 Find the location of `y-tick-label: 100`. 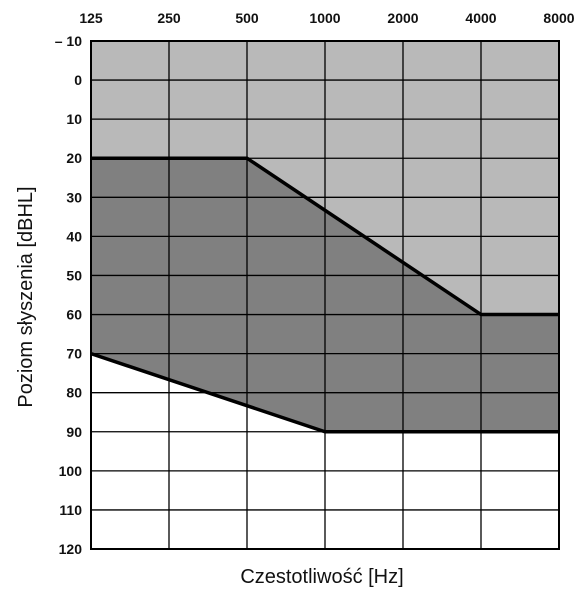

y-tick-label: 100 is located at coordinates (71, 471).